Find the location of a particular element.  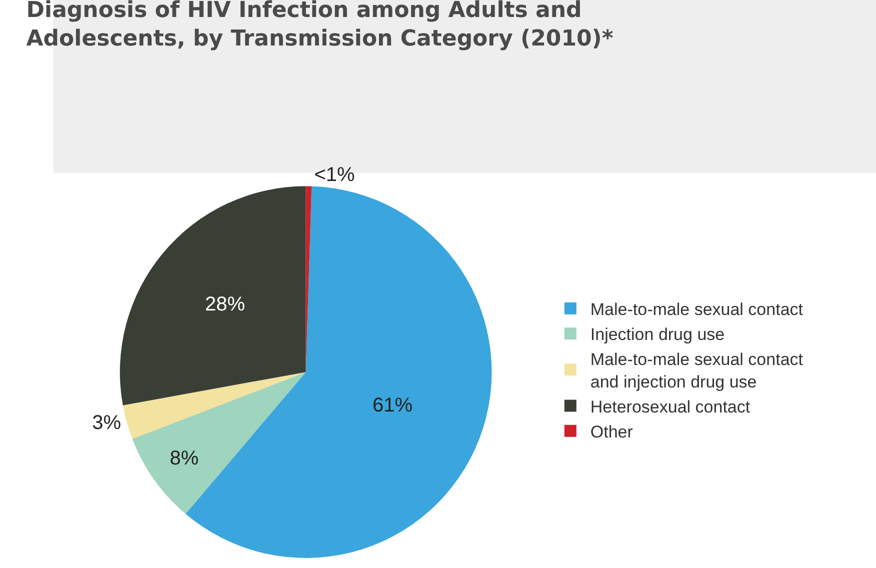

data-label: 28% is located at coordinates (225, 305).